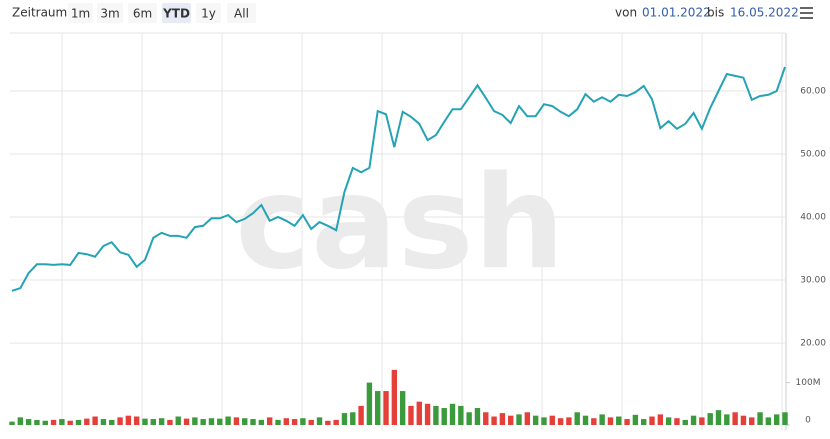 The height and width of the screenshot is (439, 830). Describe the element at coordinates (626, 13) in the screenshot. I see `from-label: von` at that location.